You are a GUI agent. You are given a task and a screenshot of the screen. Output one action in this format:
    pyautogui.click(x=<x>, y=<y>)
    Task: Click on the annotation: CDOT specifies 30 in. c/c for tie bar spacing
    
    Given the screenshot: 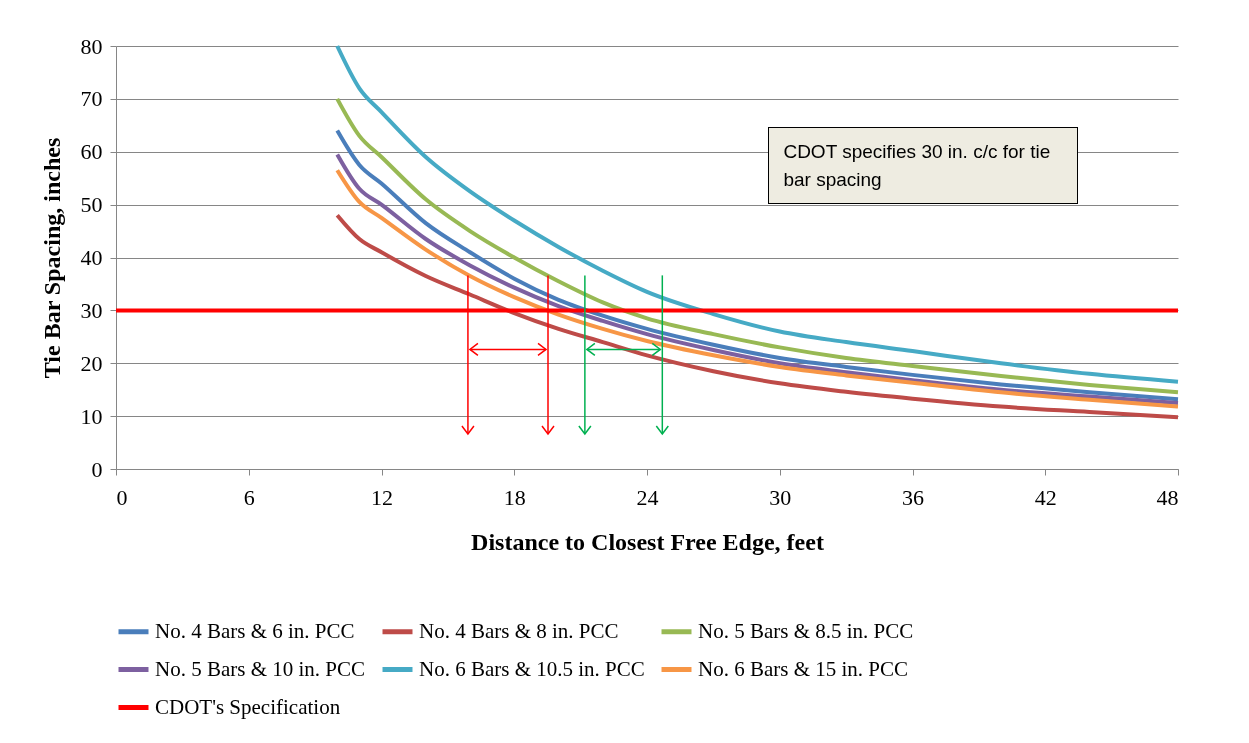 What is the action you would take?
    pyautogui.click(x=923, y=166)
    